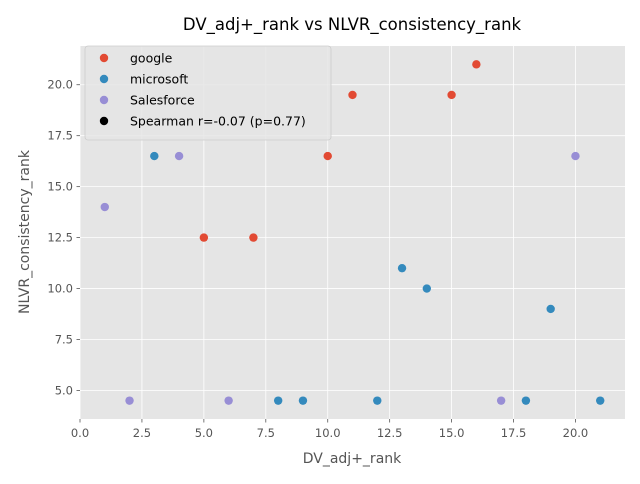 The height and width of the screenshot is (484, 640). What do you see at coordinates (64, 340) in the screenshot?
I see `y-tick-label: 7.5` at bounding box center [64, 340].